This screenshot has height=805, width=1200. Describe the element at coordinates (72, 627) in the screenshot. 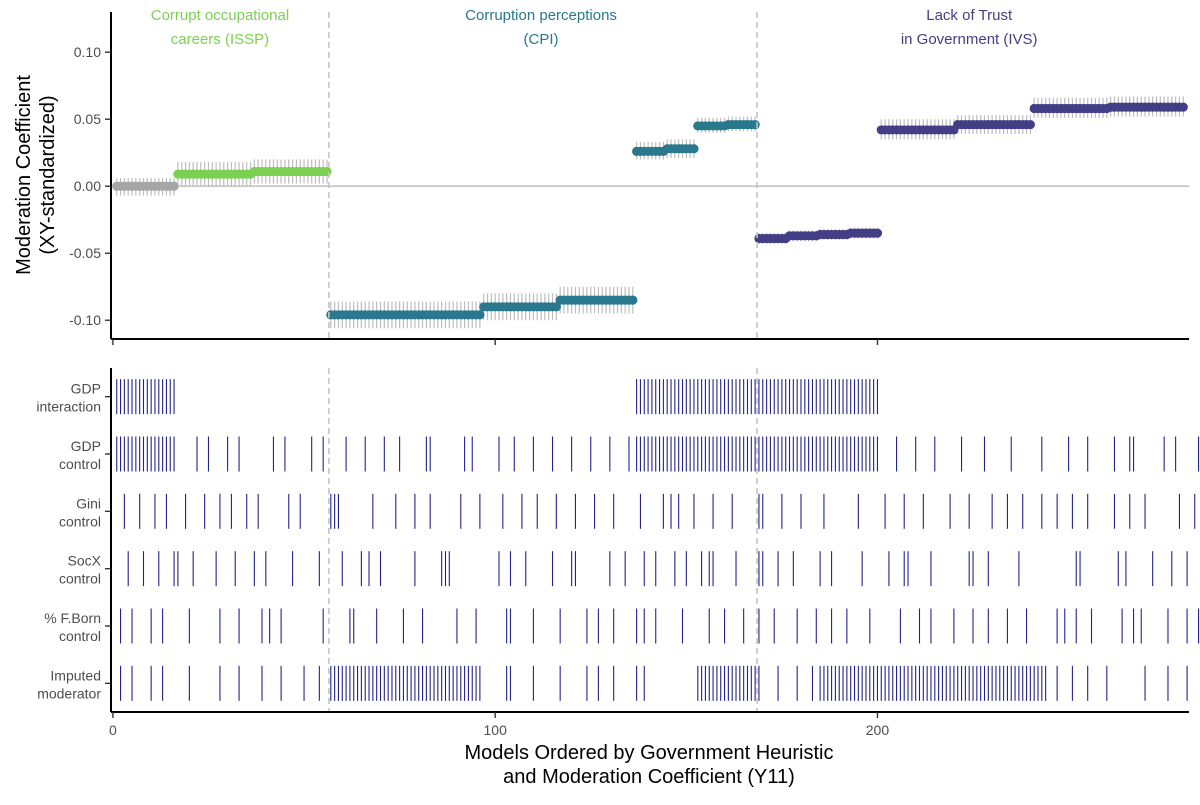

I see `specification-row-label: % F.Born control` at that location.